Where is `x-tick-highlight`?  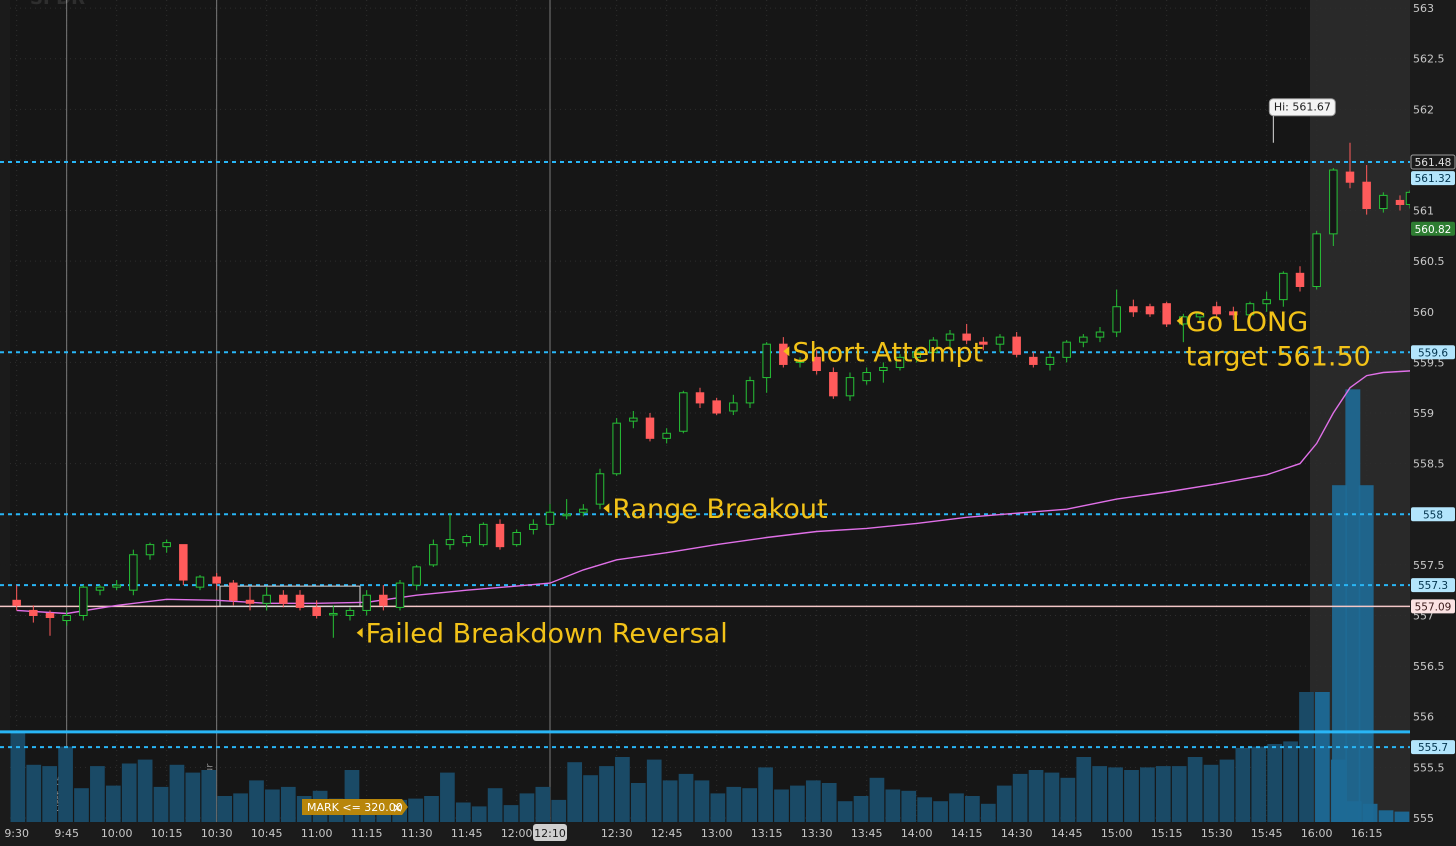
x-tick-highlight is located at coordinates (550, 832).